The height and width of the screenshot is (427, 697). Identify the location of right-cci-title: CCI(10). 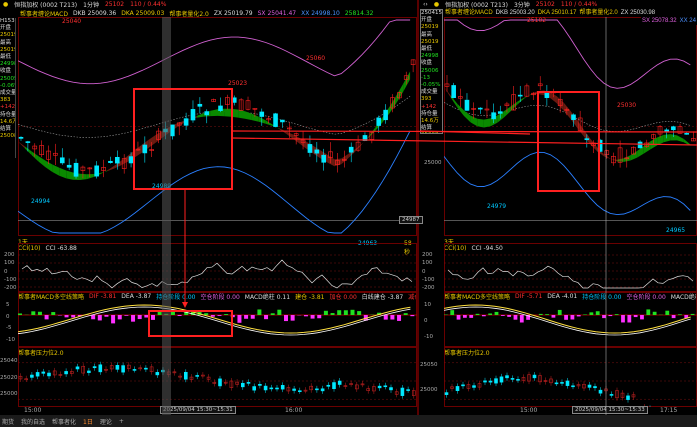
(455, 248).